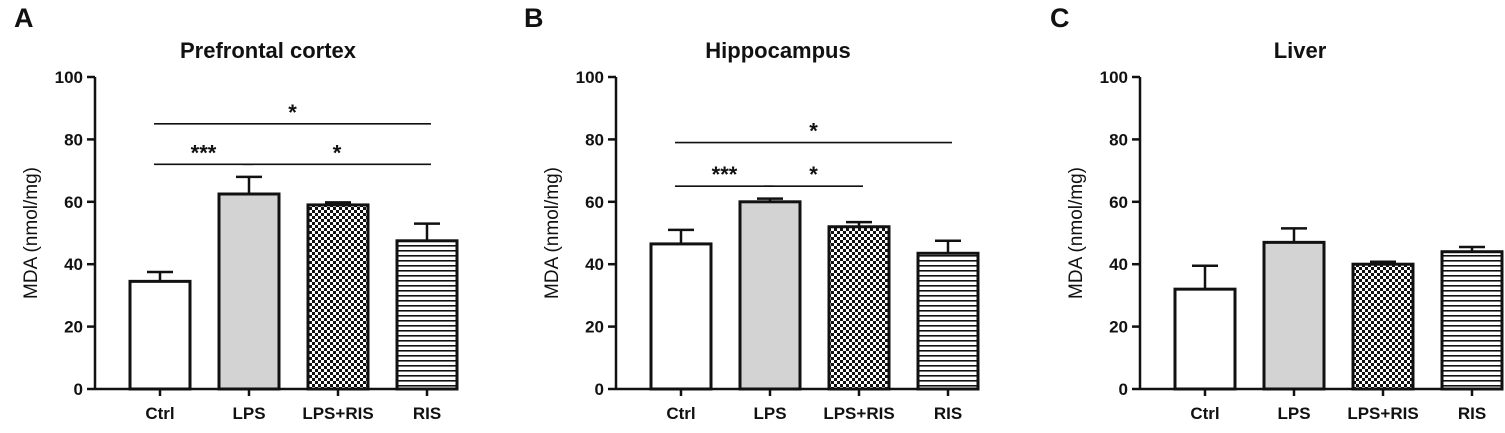  I want to click on chart-title: Prefrontal cortex, so click(268, 50).